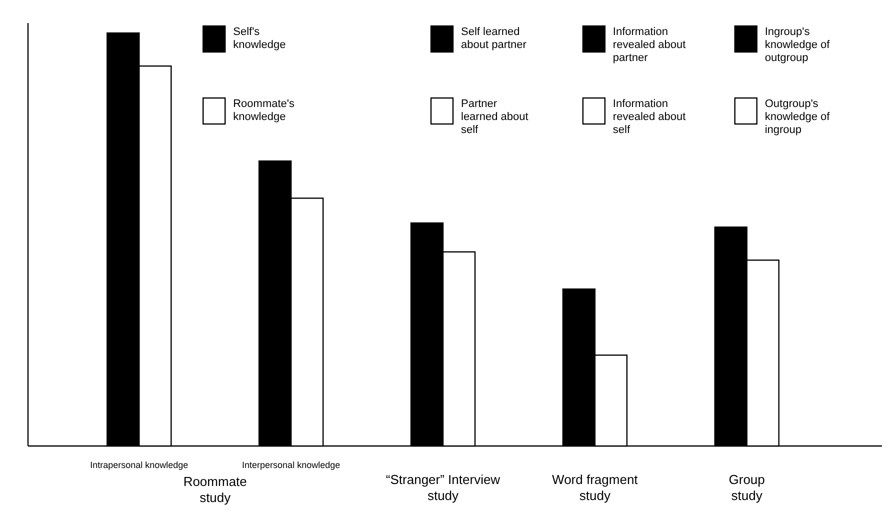 Image resolution: width=894 pixels, height=526 pixels. What do you see at coordinates (259, 38) in the screenshot?
I see `legend-label: Self's knowledge` at bounding box center [259, 38].